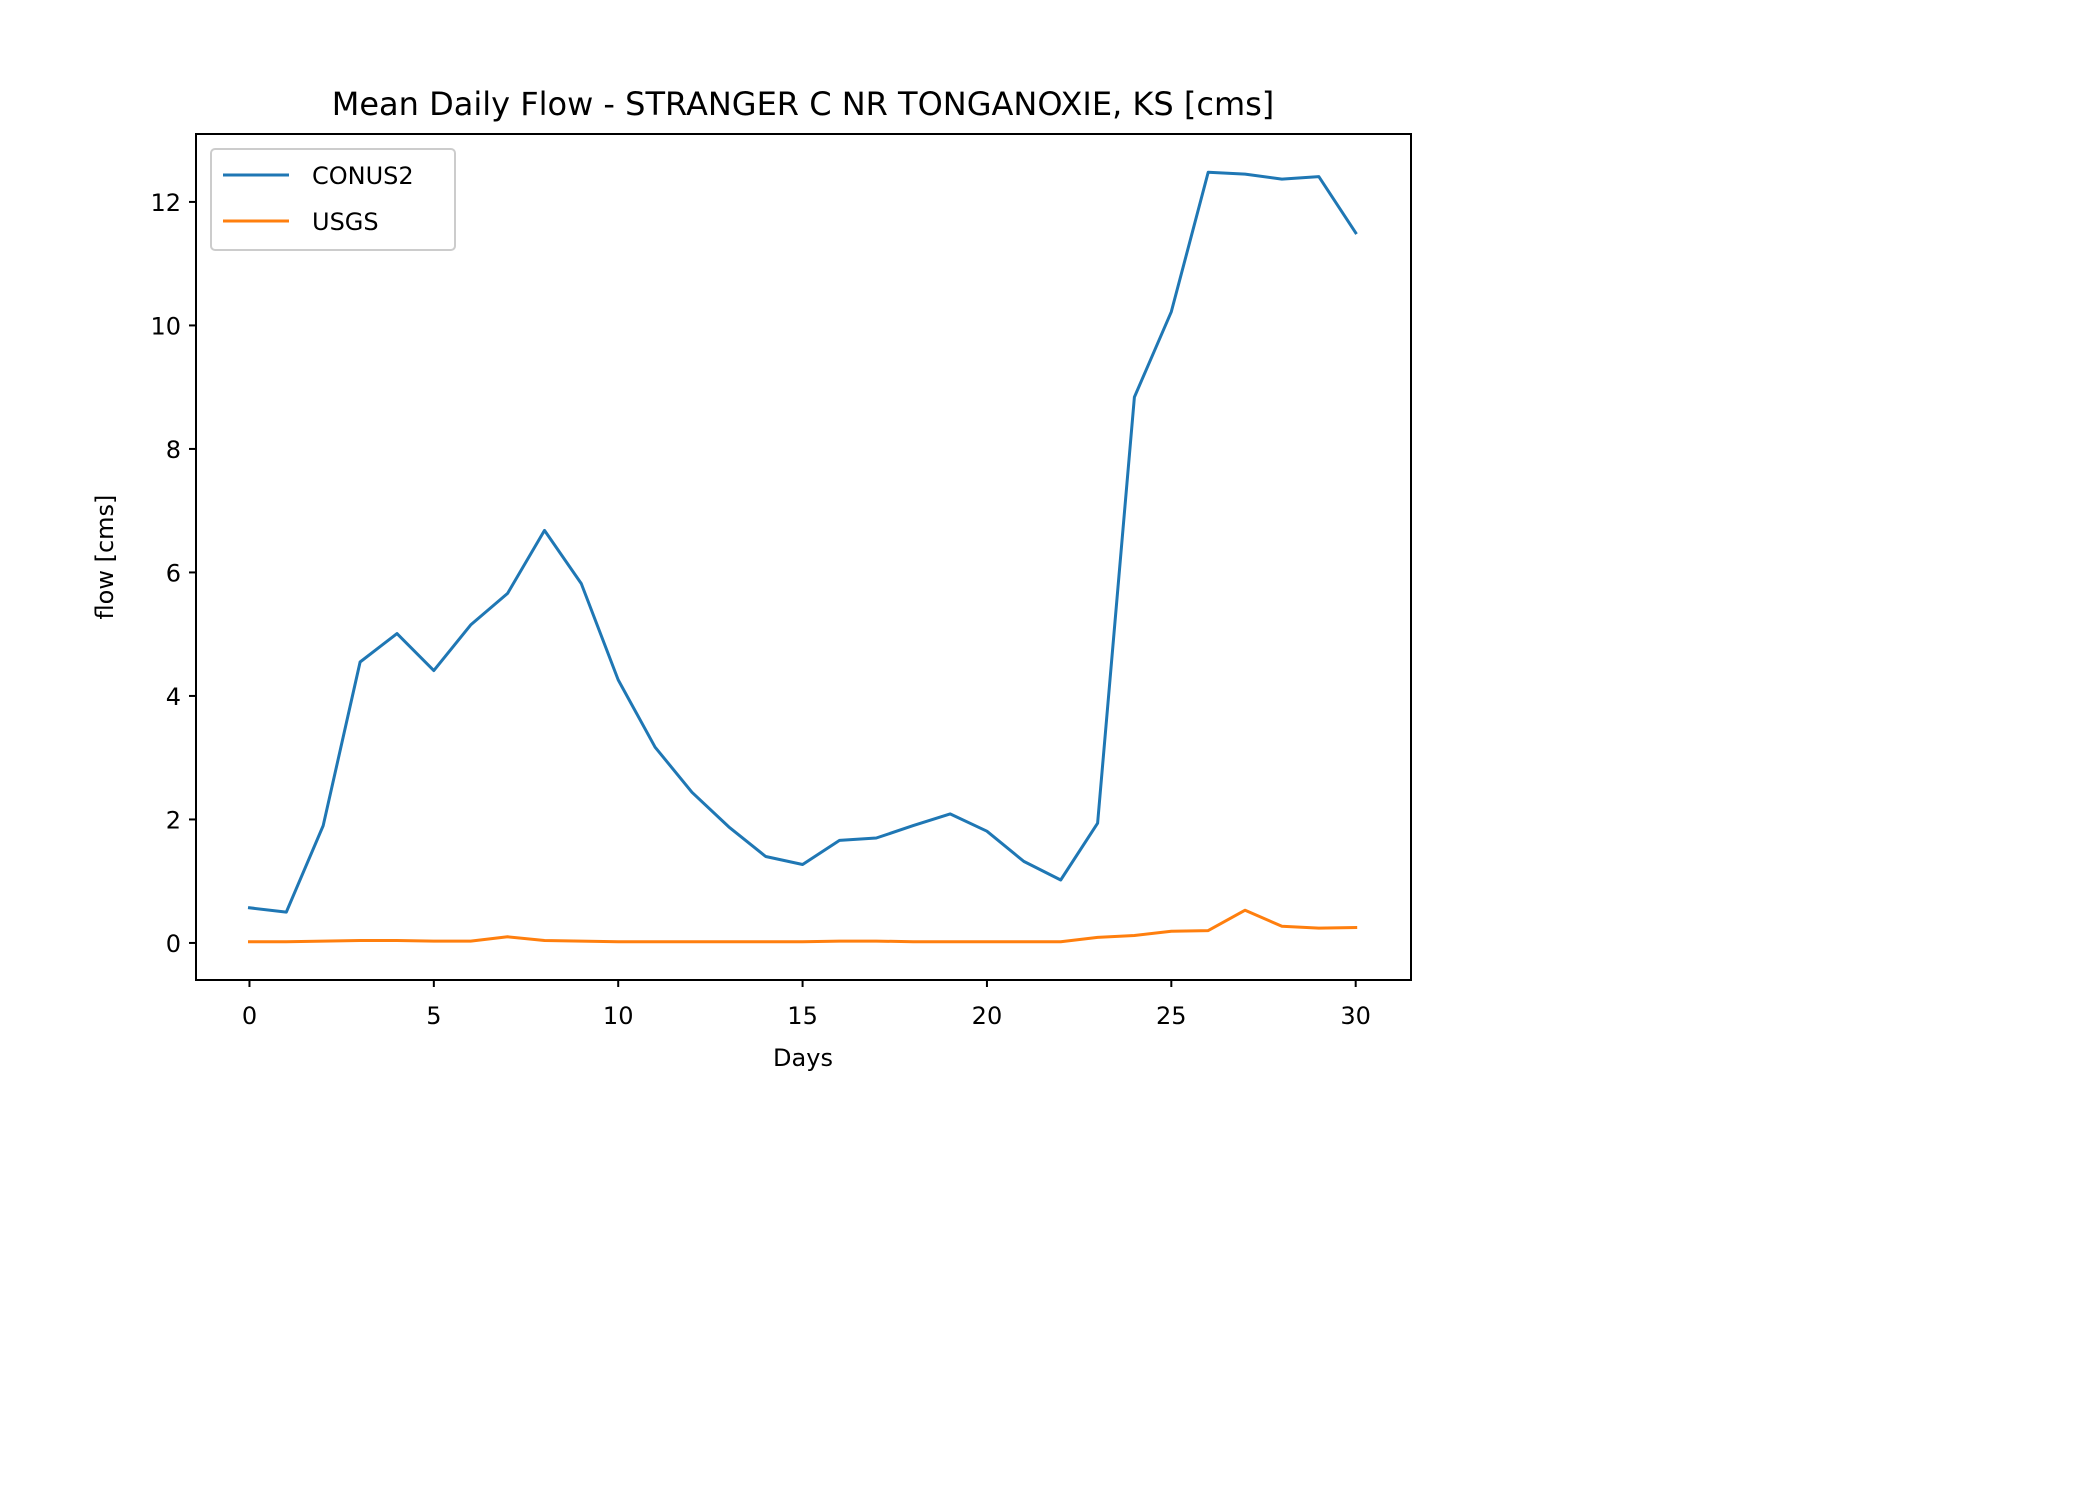  Describe the element at coordinates (173, 450) in the screenshot. I see `y-tick-label: 8` at that location.